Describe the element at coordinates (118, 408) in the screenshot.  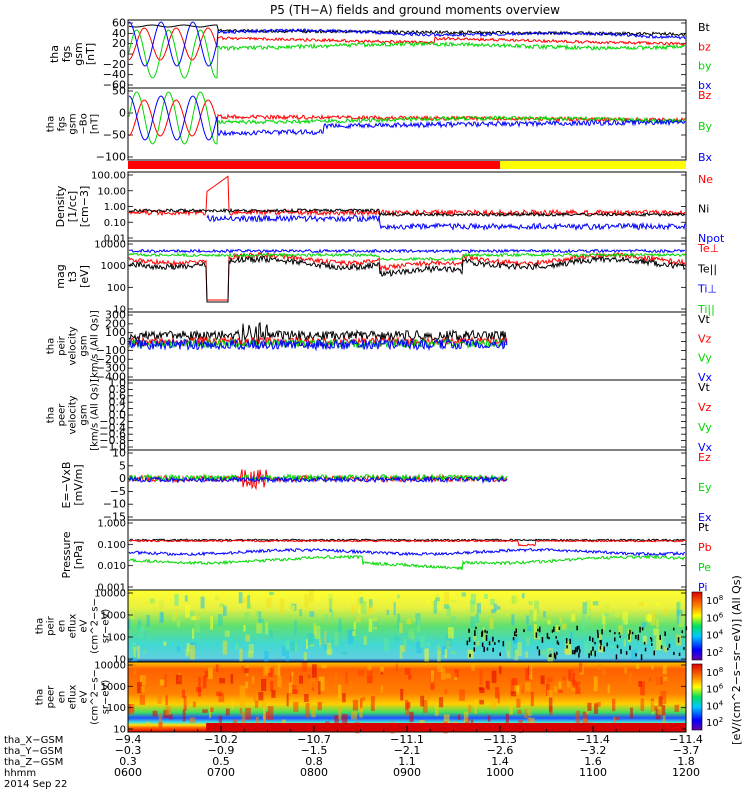
I see `y-tick-label: 0.2` at that location.